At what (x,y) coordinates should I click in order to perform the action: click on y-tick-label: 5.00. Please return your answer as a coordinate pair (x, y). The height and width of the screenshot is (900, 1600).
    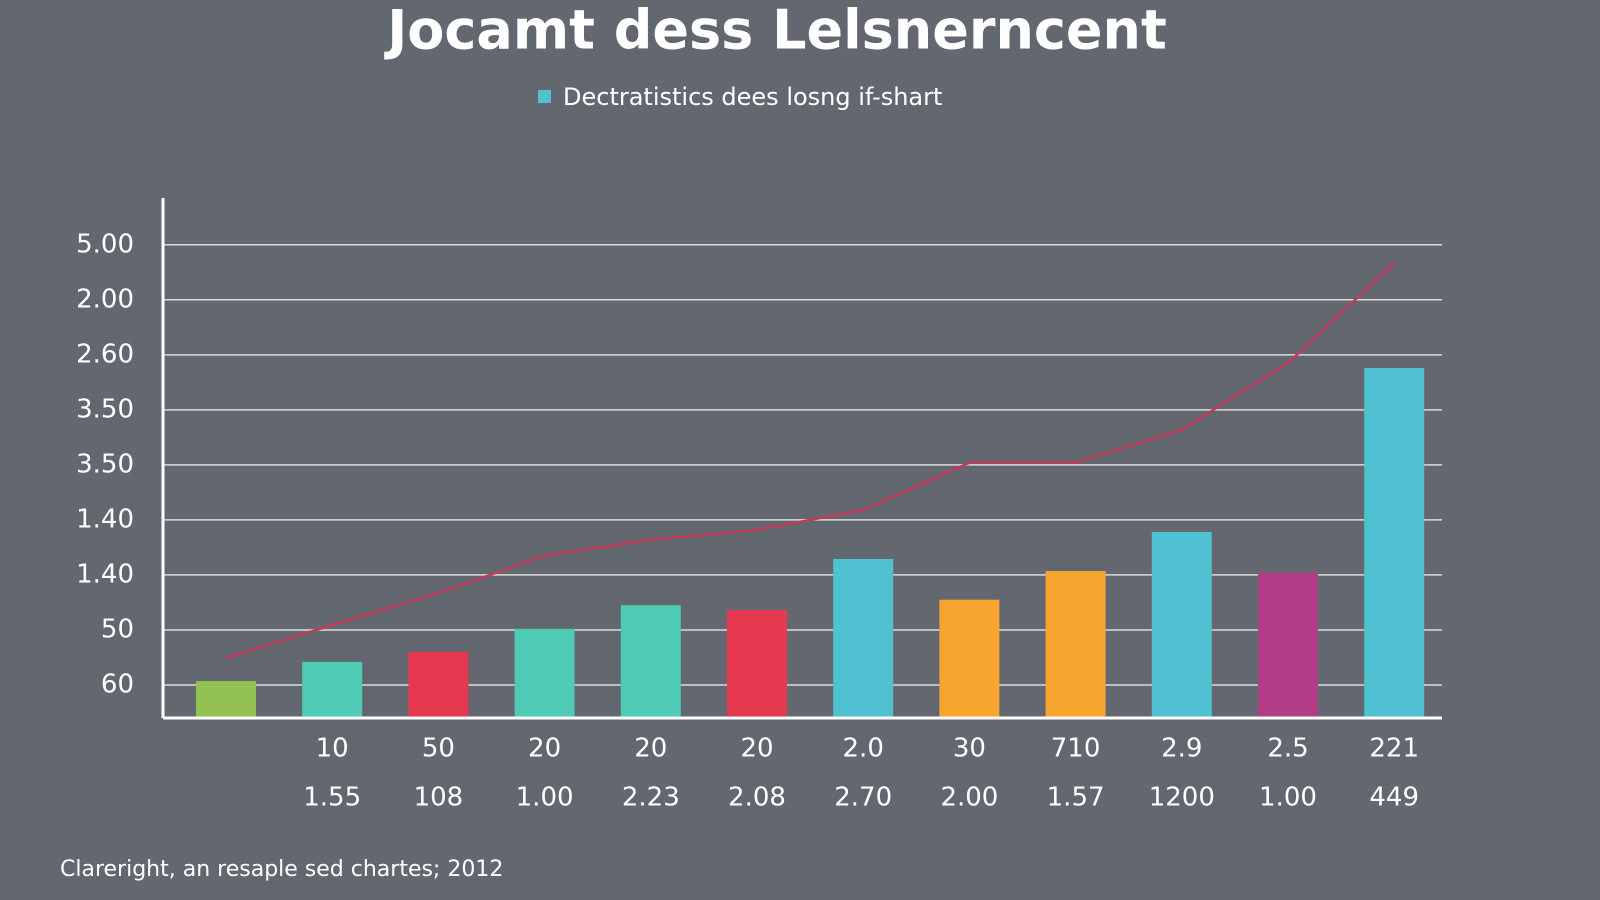
    Looking at the image, I should click on (105, 244).